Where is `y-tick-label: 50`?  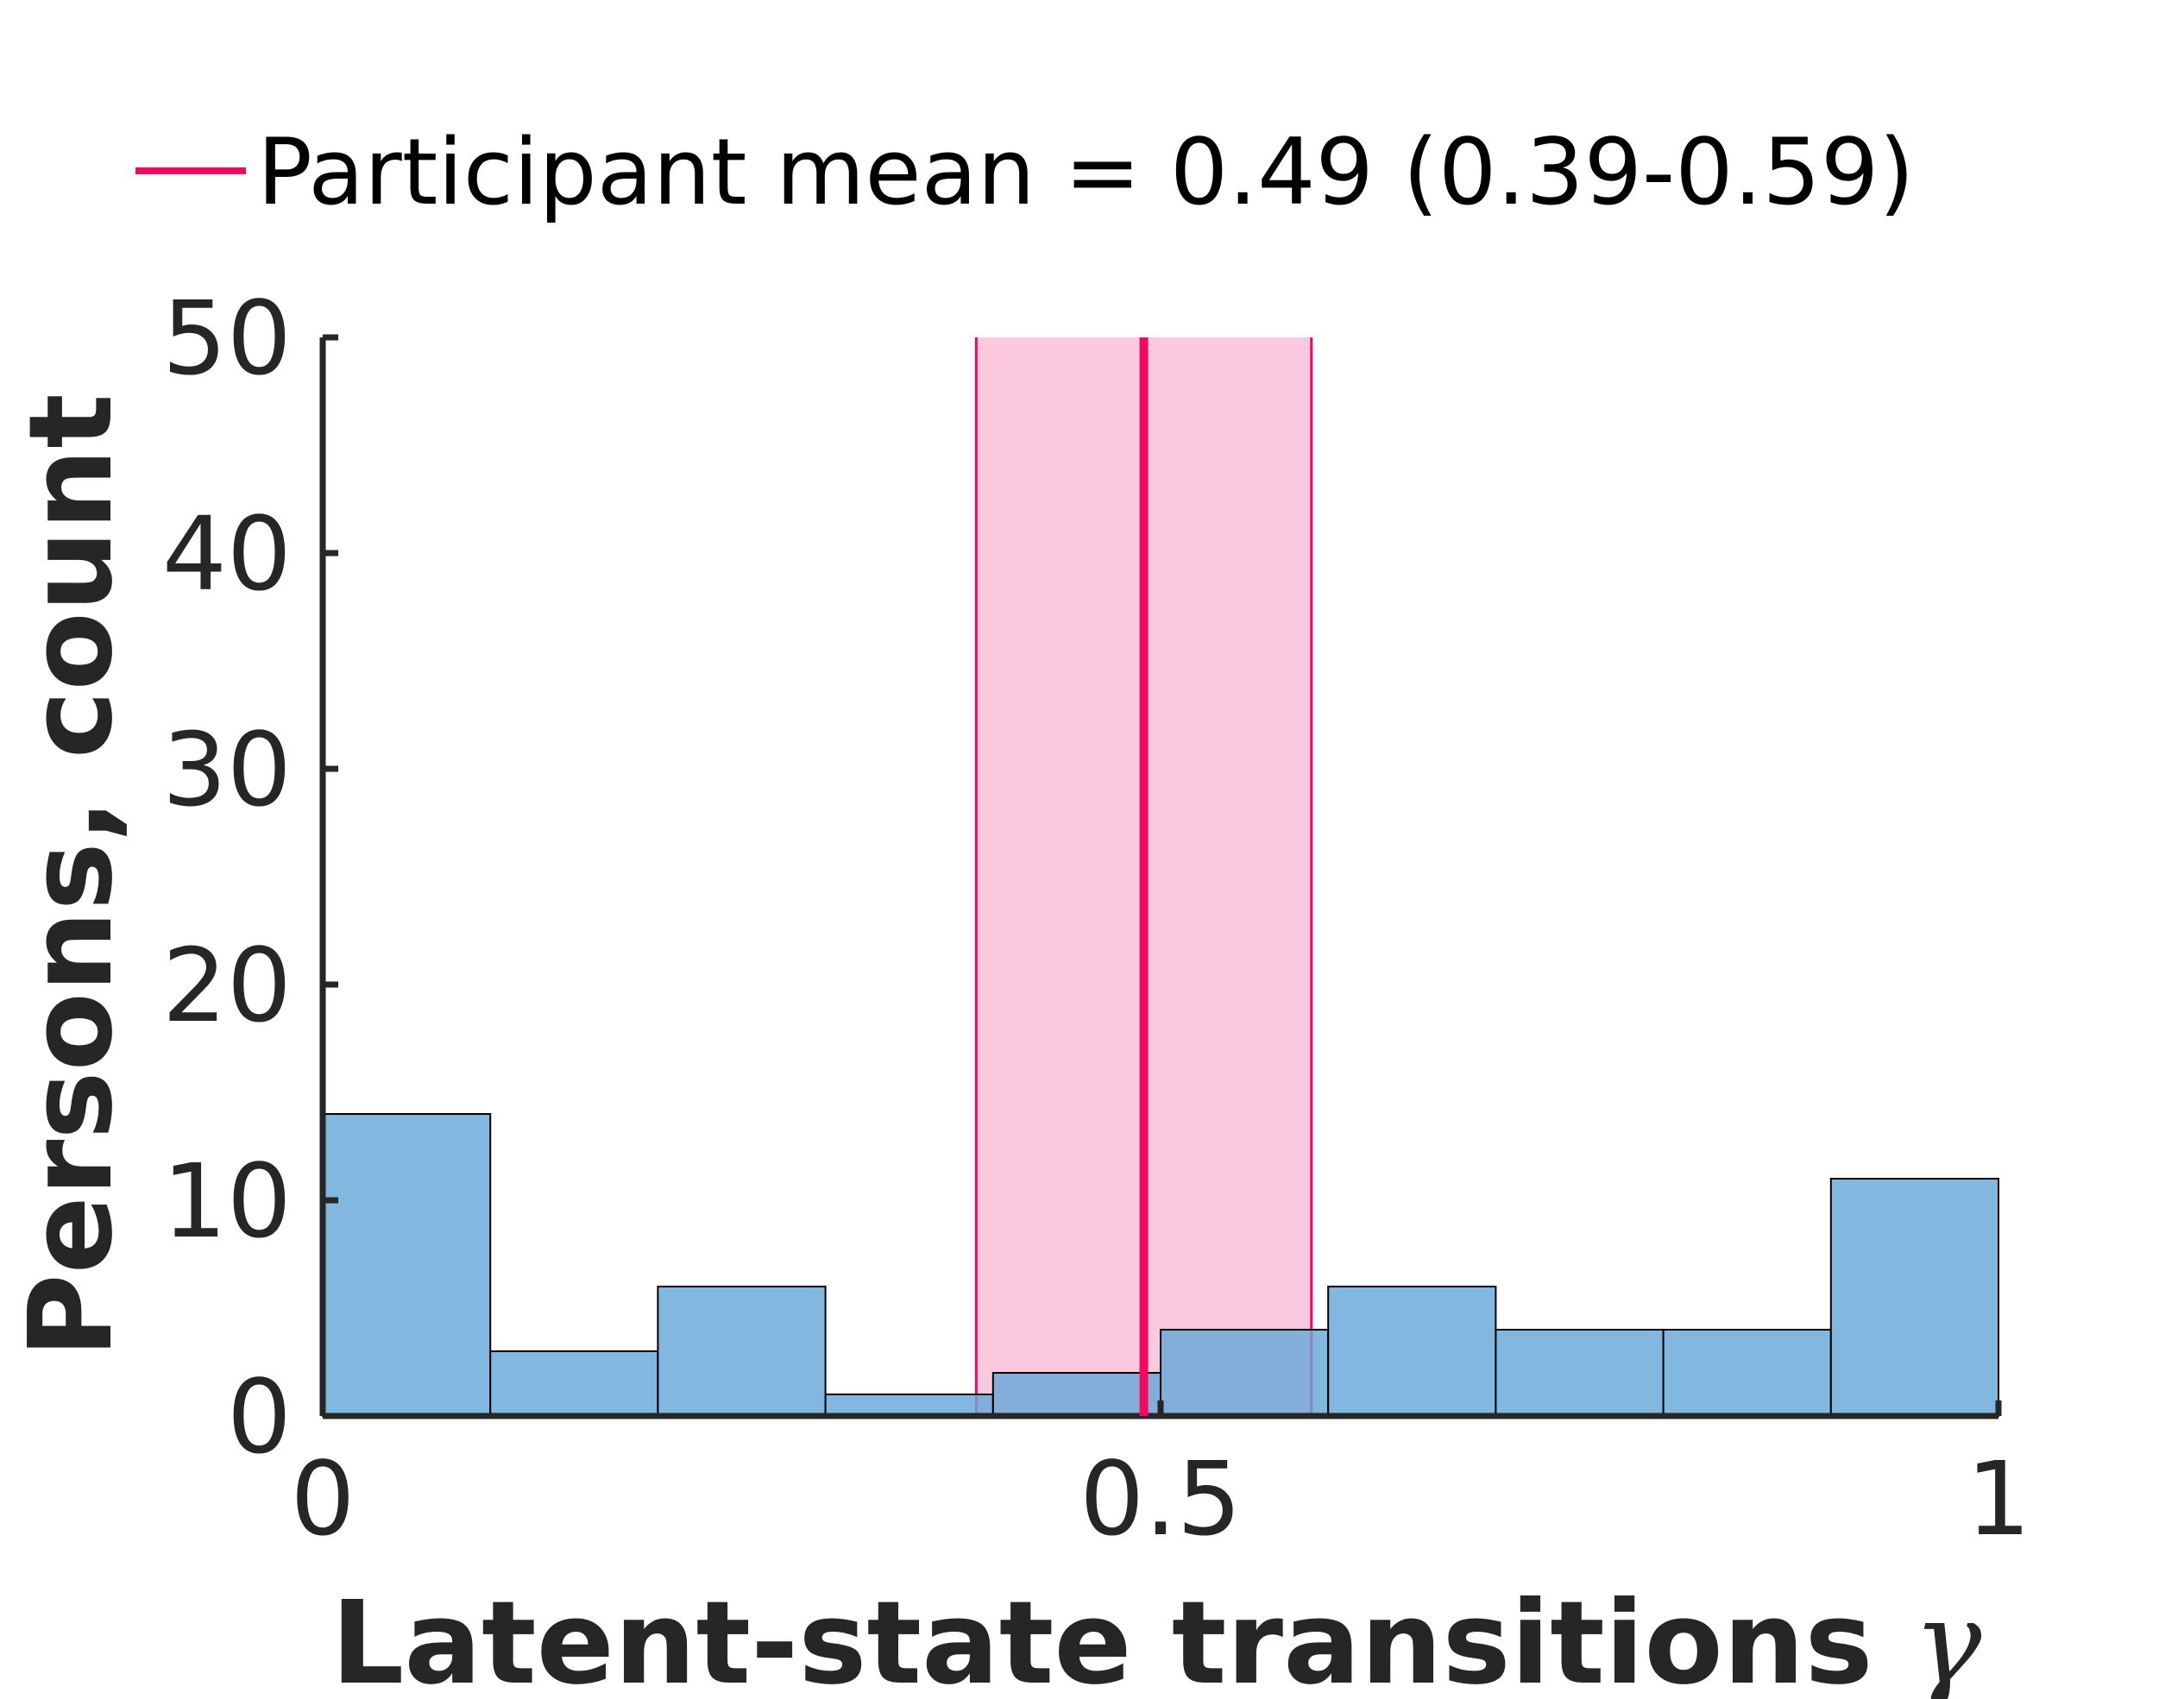
y-tick-label: 50 is located at coordinates (227, 339).